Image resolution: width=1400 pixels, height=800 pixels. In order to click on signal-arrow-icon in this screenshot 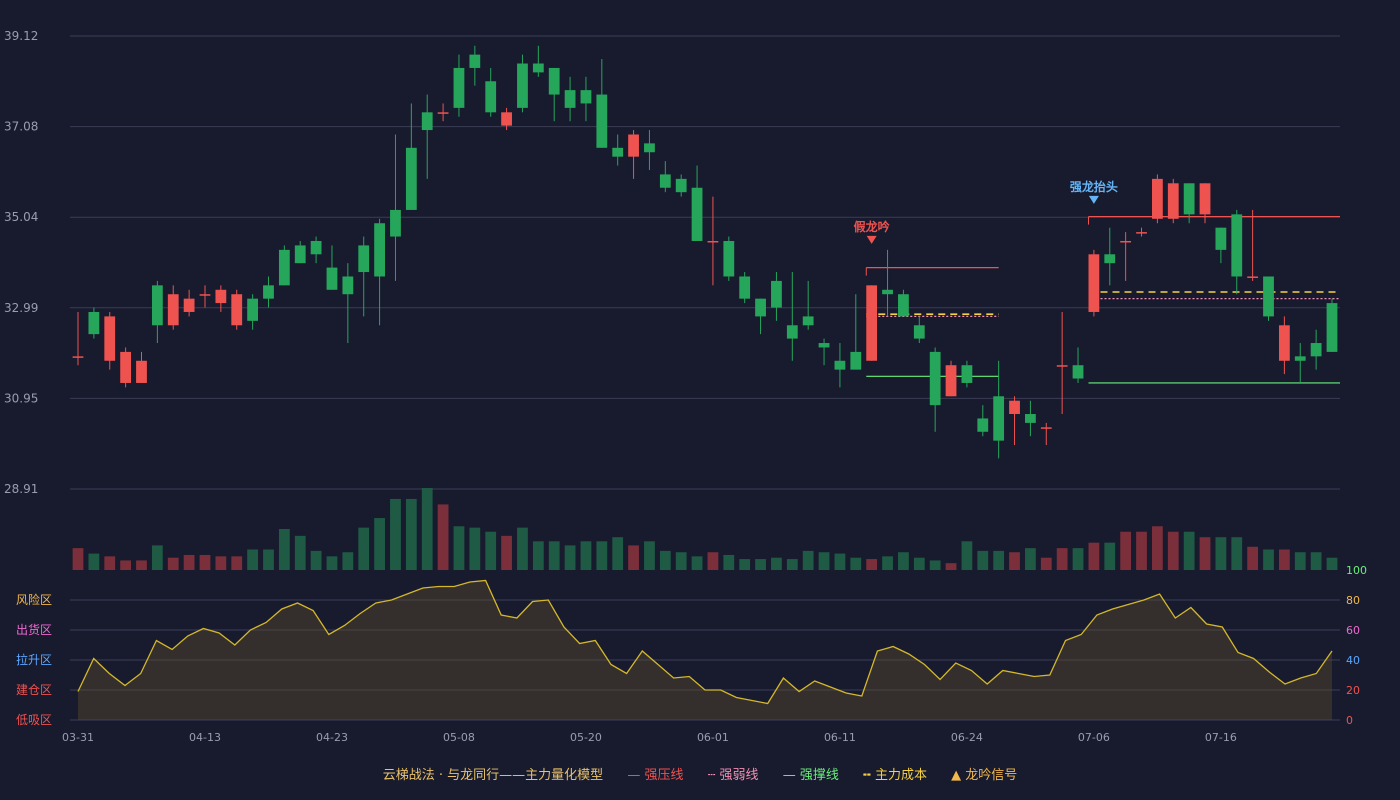, I will do `click(1093, 199)`.